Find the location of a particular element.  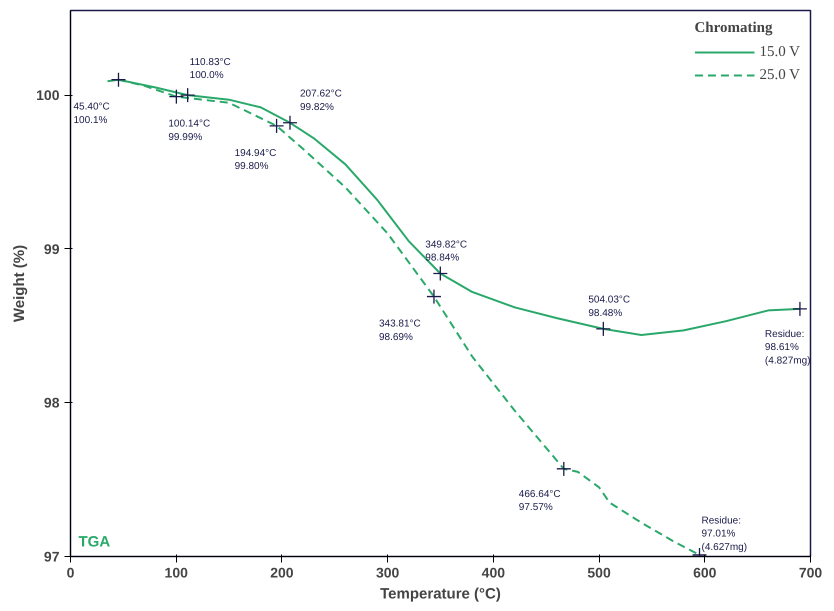

x-tick-label: 300 is located at coordinates (388, 572).